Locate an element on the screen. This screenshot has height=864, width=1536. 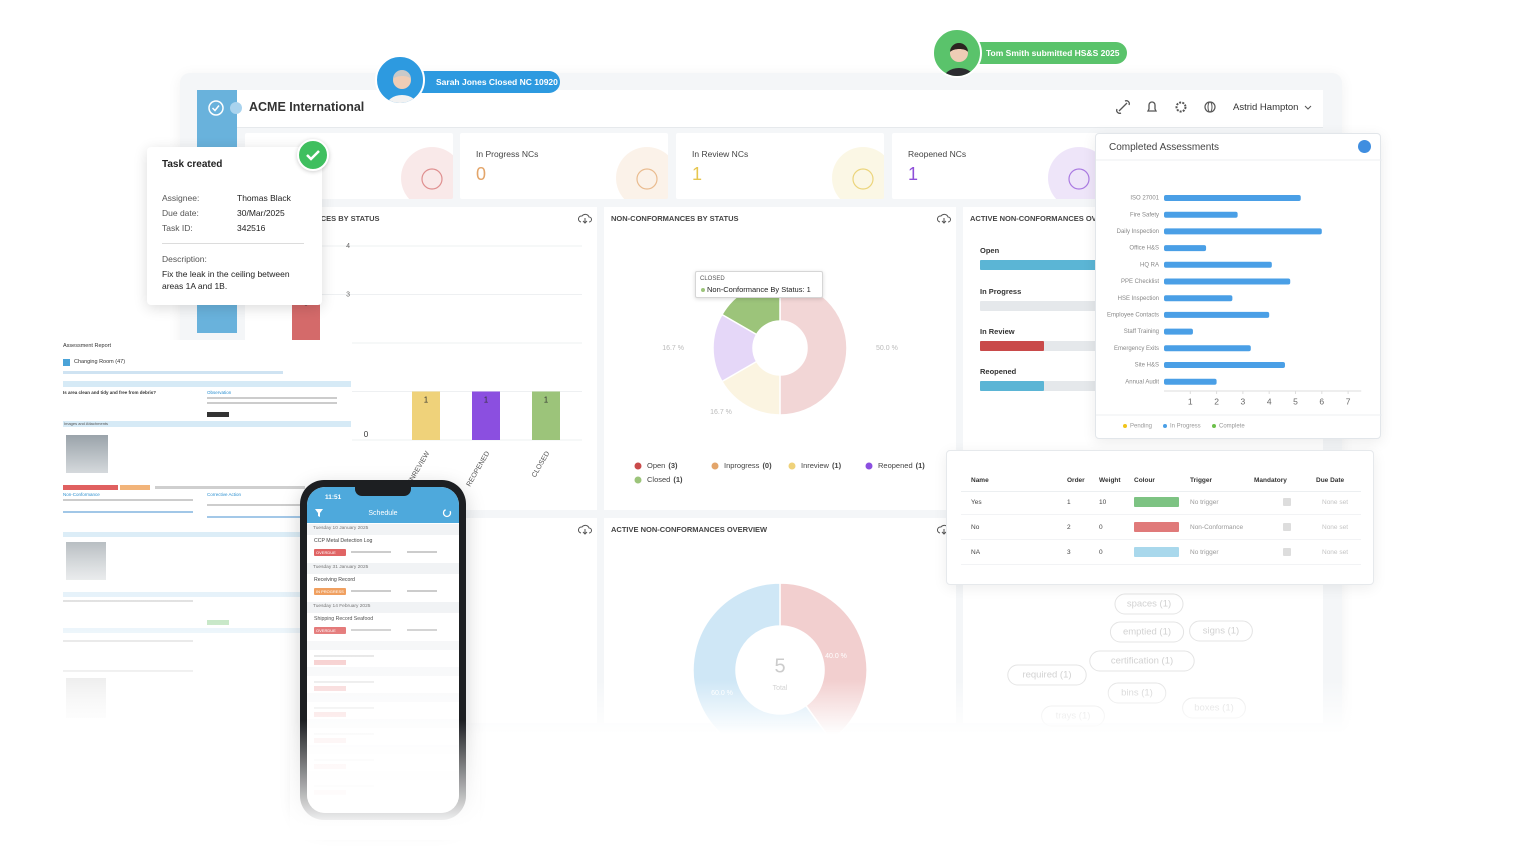
column-header: Trigger is located at coordinates (1201, 480).